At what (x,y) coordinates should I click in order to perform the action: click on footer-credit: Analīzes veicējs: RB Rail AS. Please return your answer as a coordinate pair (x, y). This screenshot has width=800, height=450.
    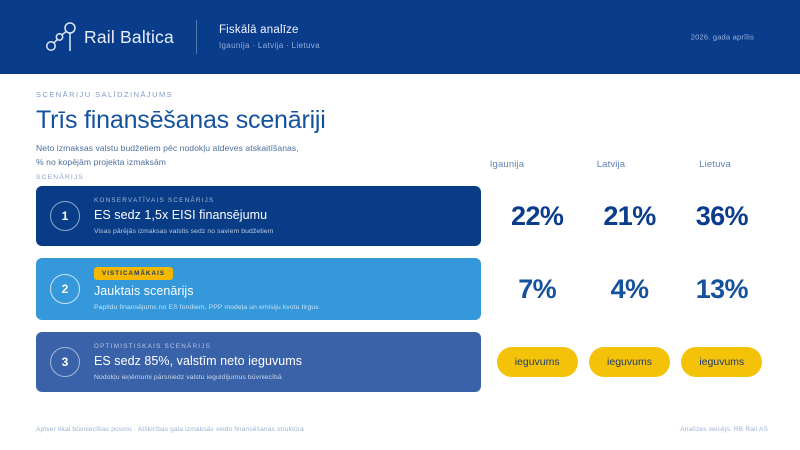
    Looking at the image, I should click on (724, 429).